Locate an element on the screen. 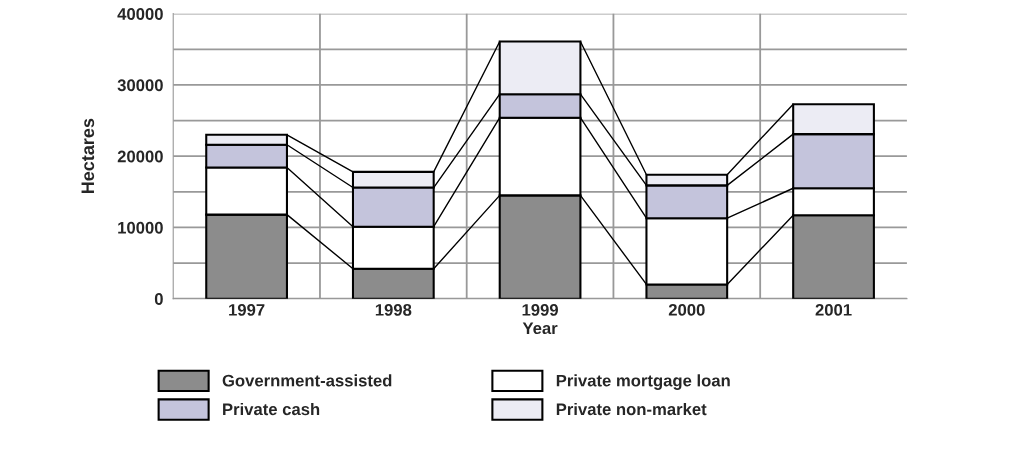  y-tick-label: 0 is located at coordinates (158, 299).